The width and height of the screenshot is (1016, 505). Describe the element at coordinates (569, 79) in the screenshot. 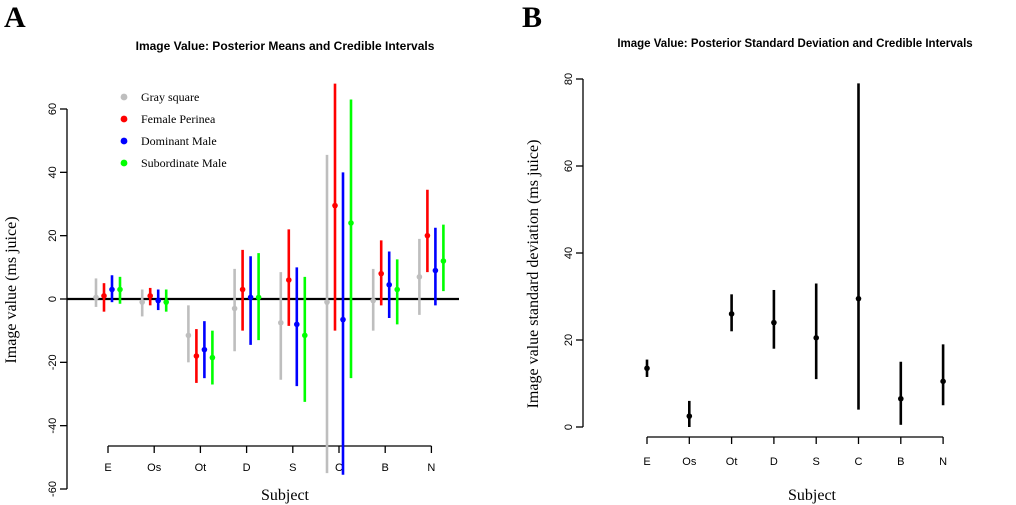

I see `chart-b-y-tick-label: 80` at that location.